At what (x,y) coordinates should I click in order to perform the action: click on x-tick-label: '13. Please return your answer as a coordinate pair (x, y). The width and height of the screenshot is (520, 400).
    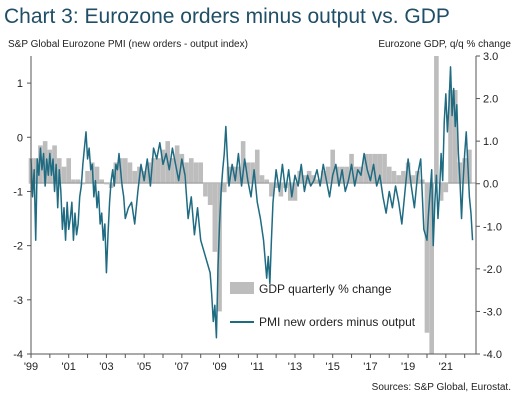
    Looking at the image, I should click on (295, 367).